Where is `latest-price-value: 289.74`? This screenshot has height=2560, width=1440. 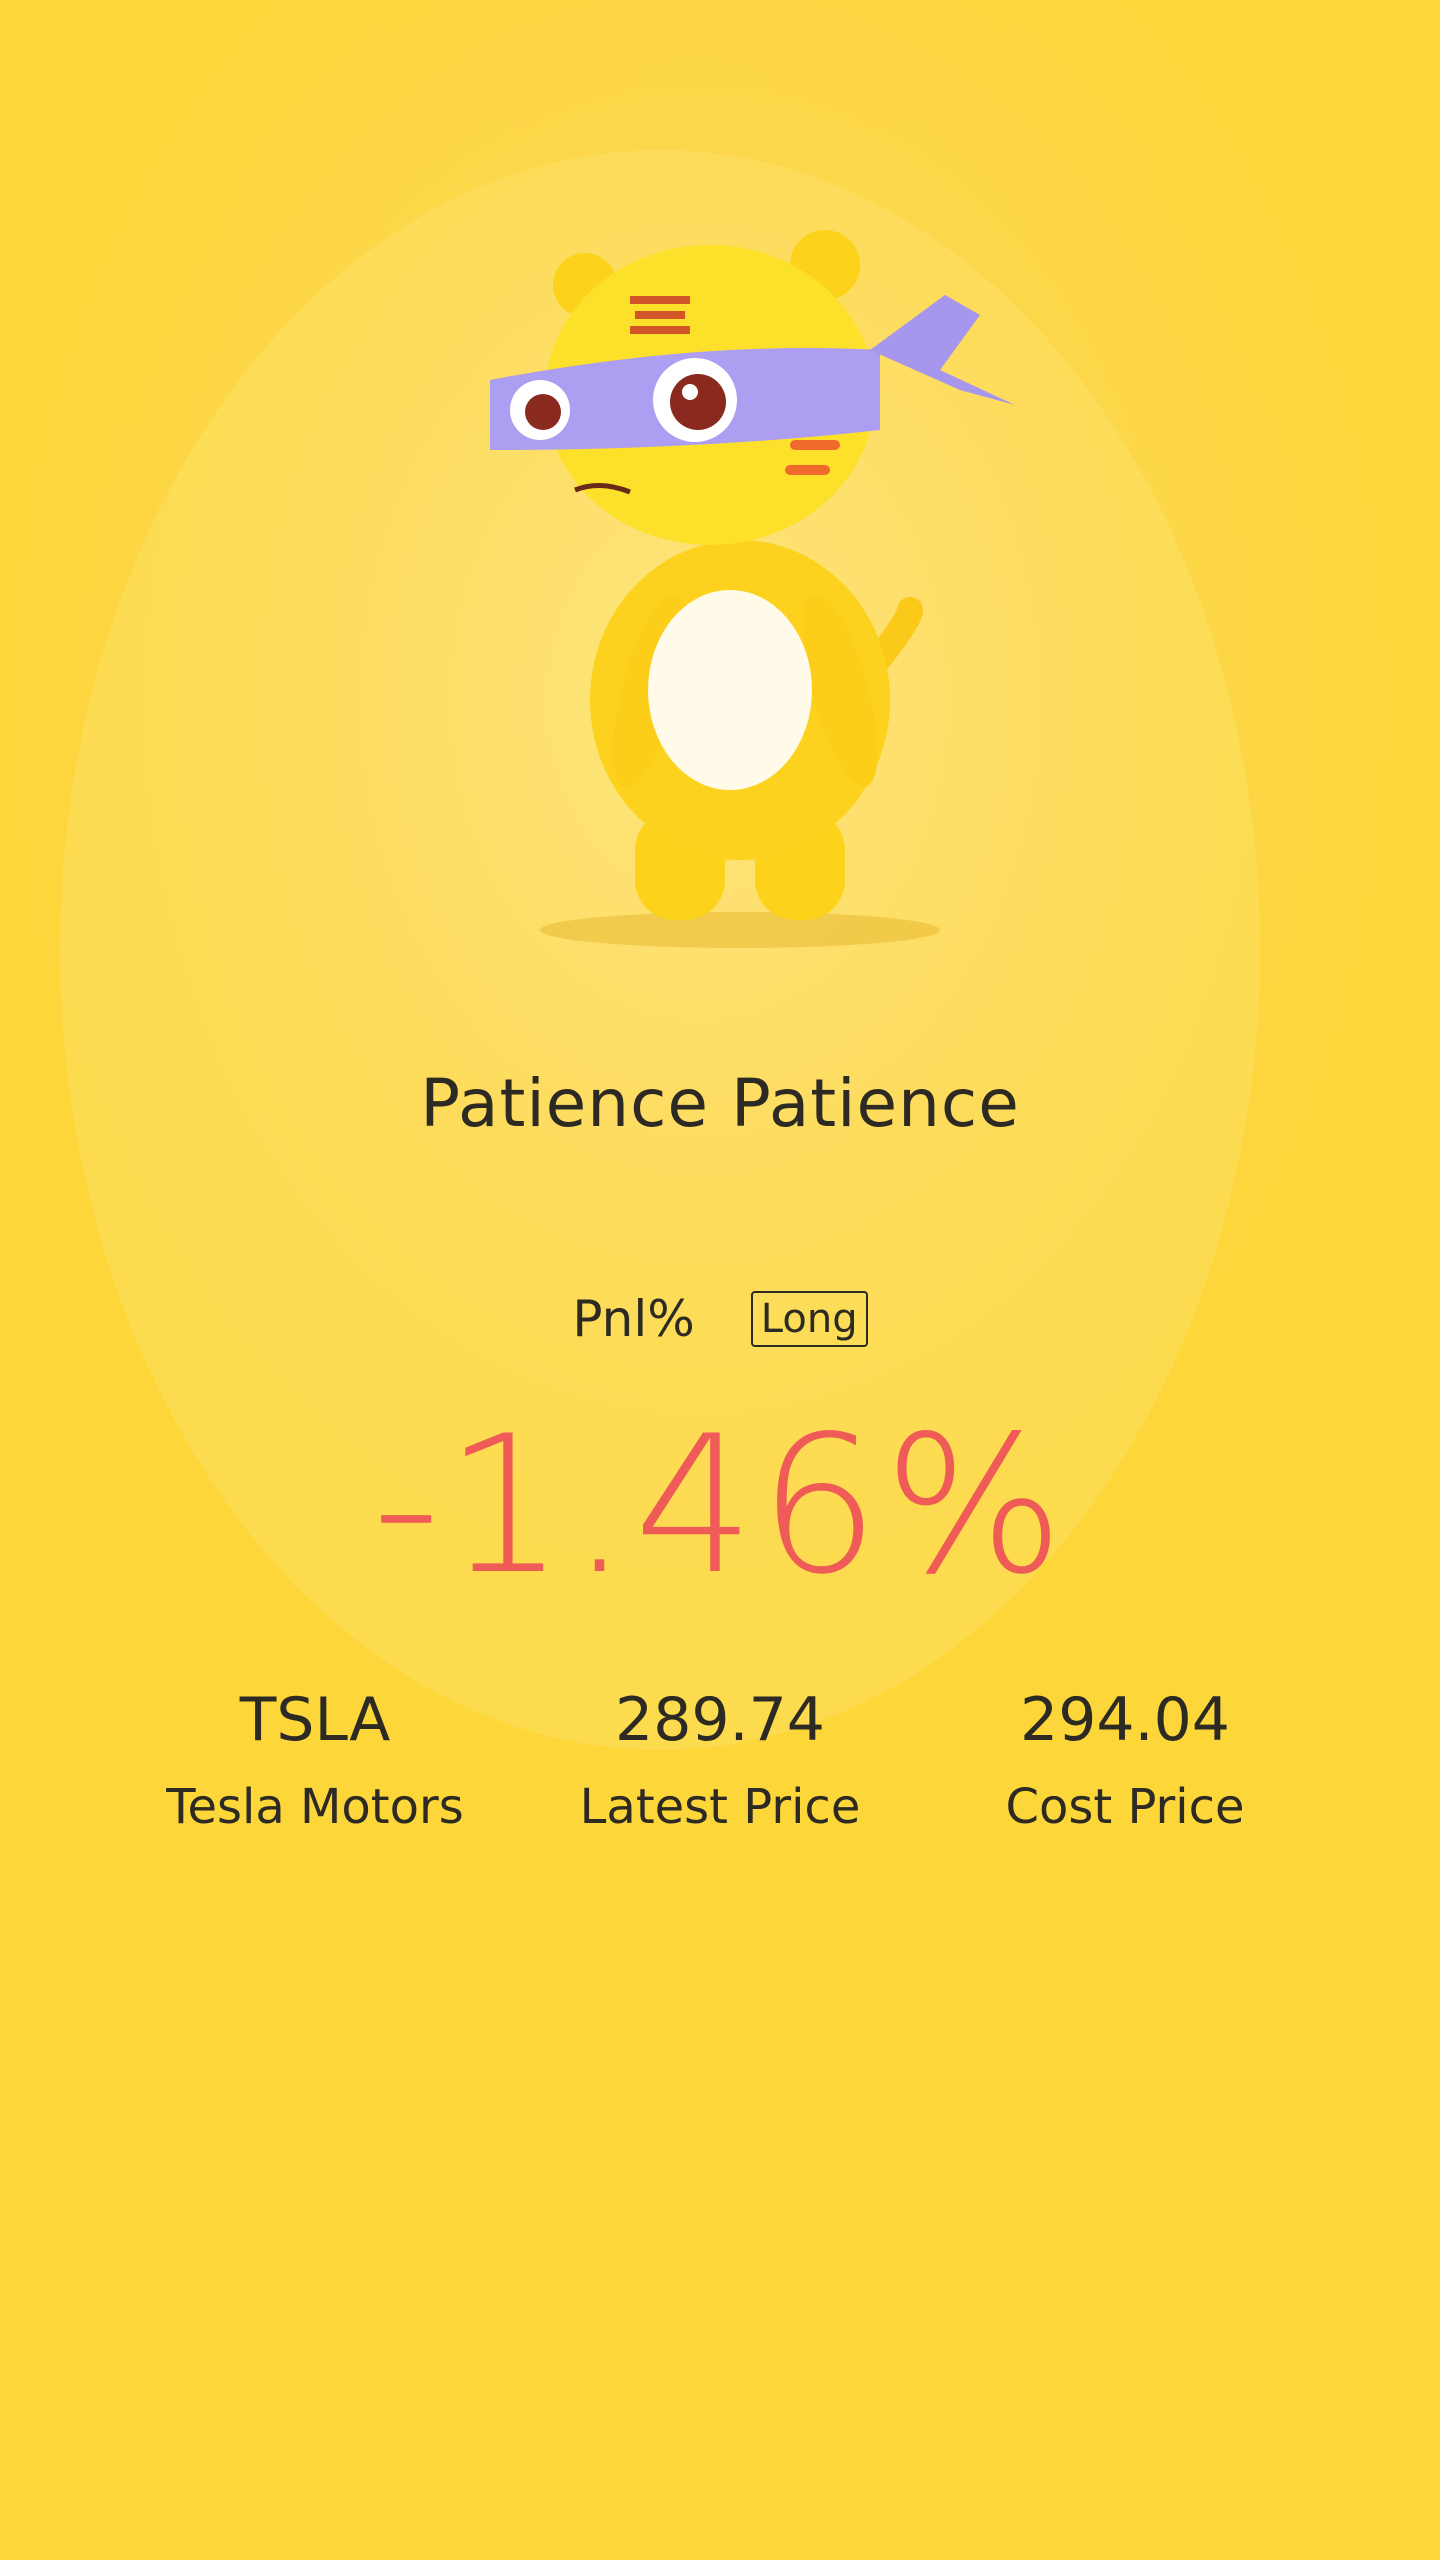
latest-price-value: 289.74 is located at coordinates (720, 1720).